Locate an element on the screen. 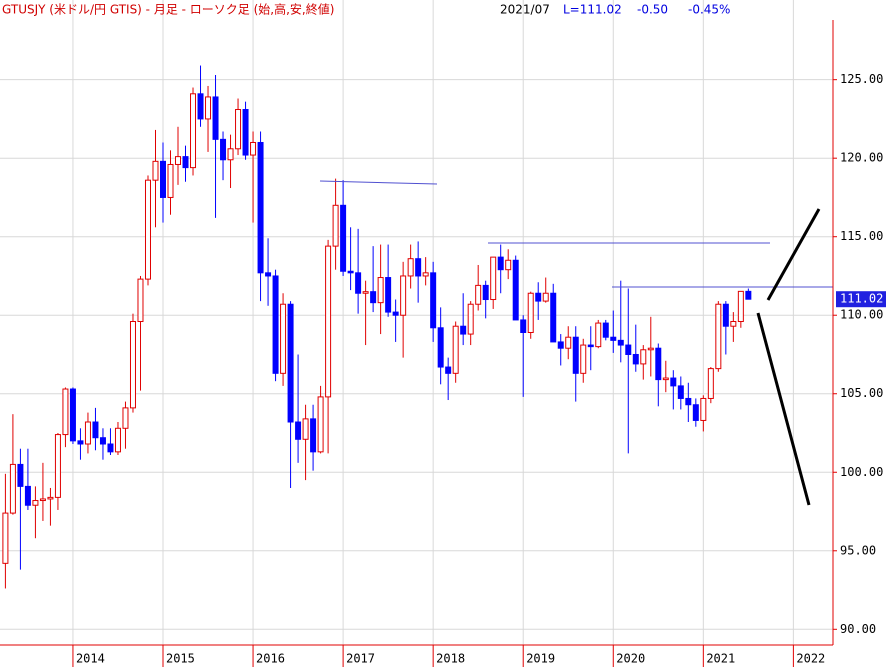 This screenshot has width=886, height=667. y-tick-label: 110.00 is located at coordinates (861, 315).